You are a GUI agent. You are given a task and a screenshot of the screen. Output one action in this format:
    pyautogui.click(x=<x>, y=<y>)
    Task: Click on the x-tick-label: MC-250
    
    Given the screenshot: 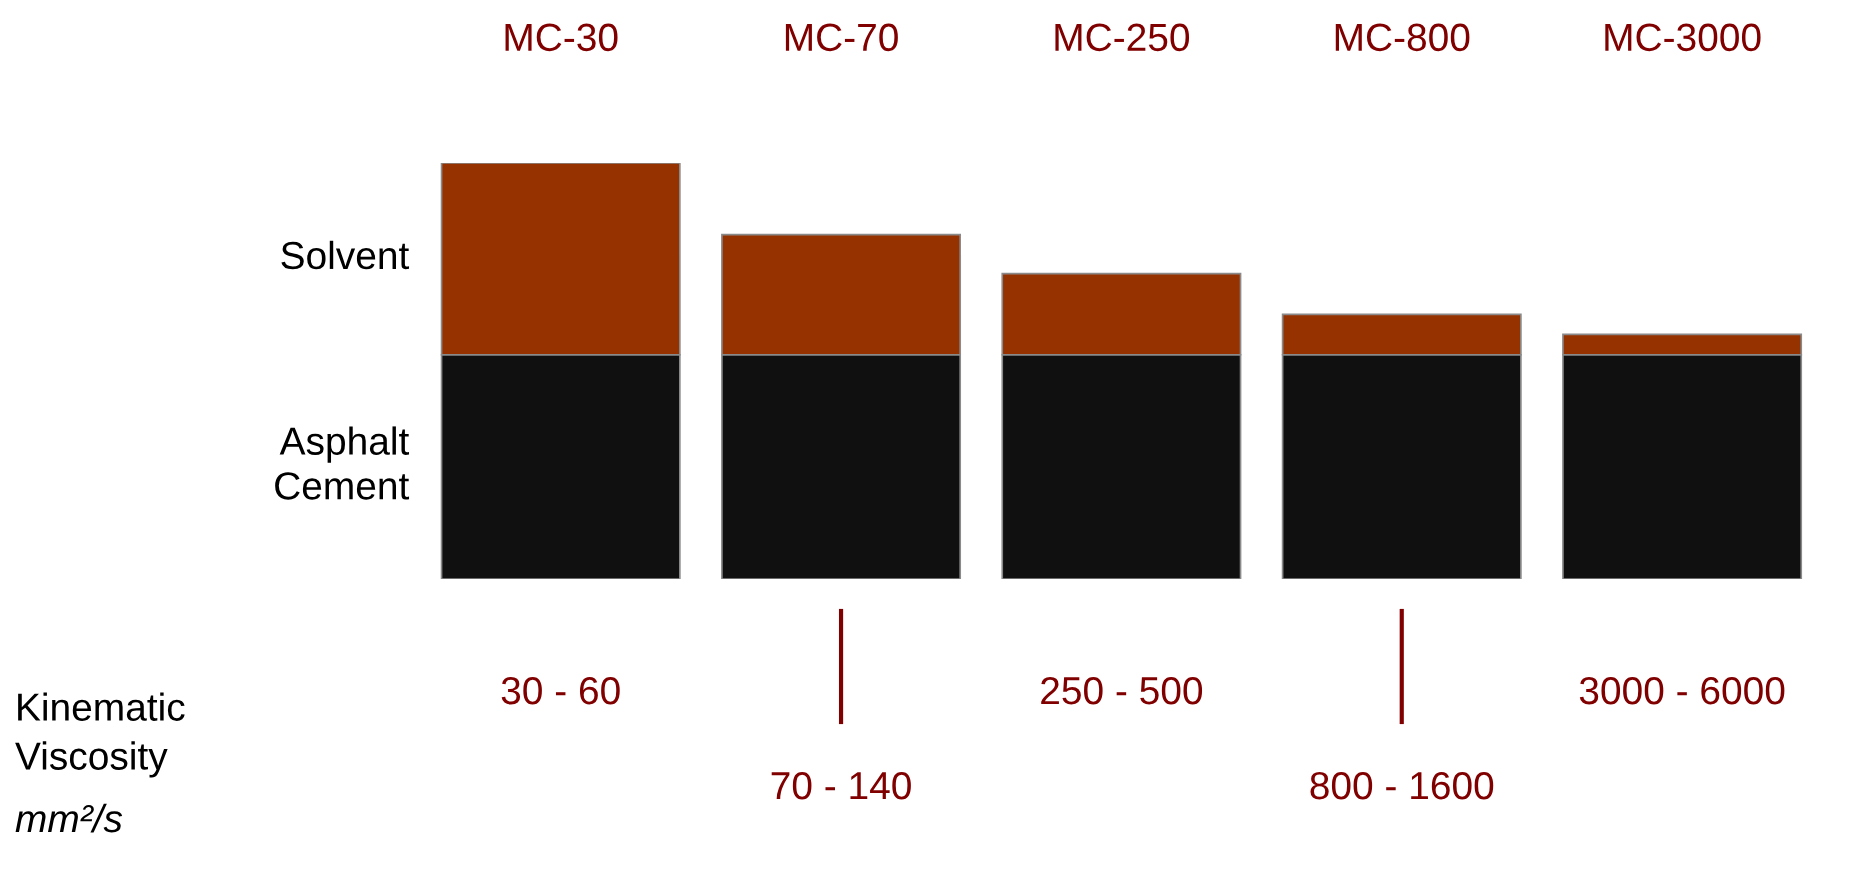 What is the action you would take?
    pyautogui.click(x=1122, y=37)
    